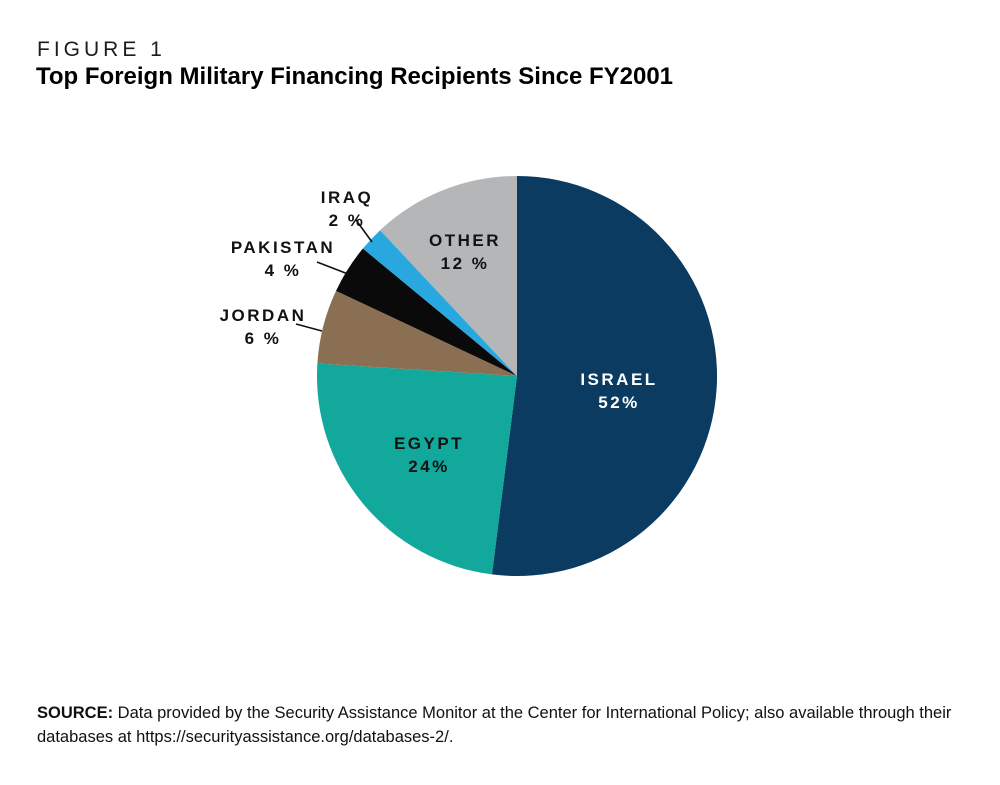 This screenshot has width=1000, height=785. I want to click on pie-label-iraq-pct: 2 %, so click(347, 220).